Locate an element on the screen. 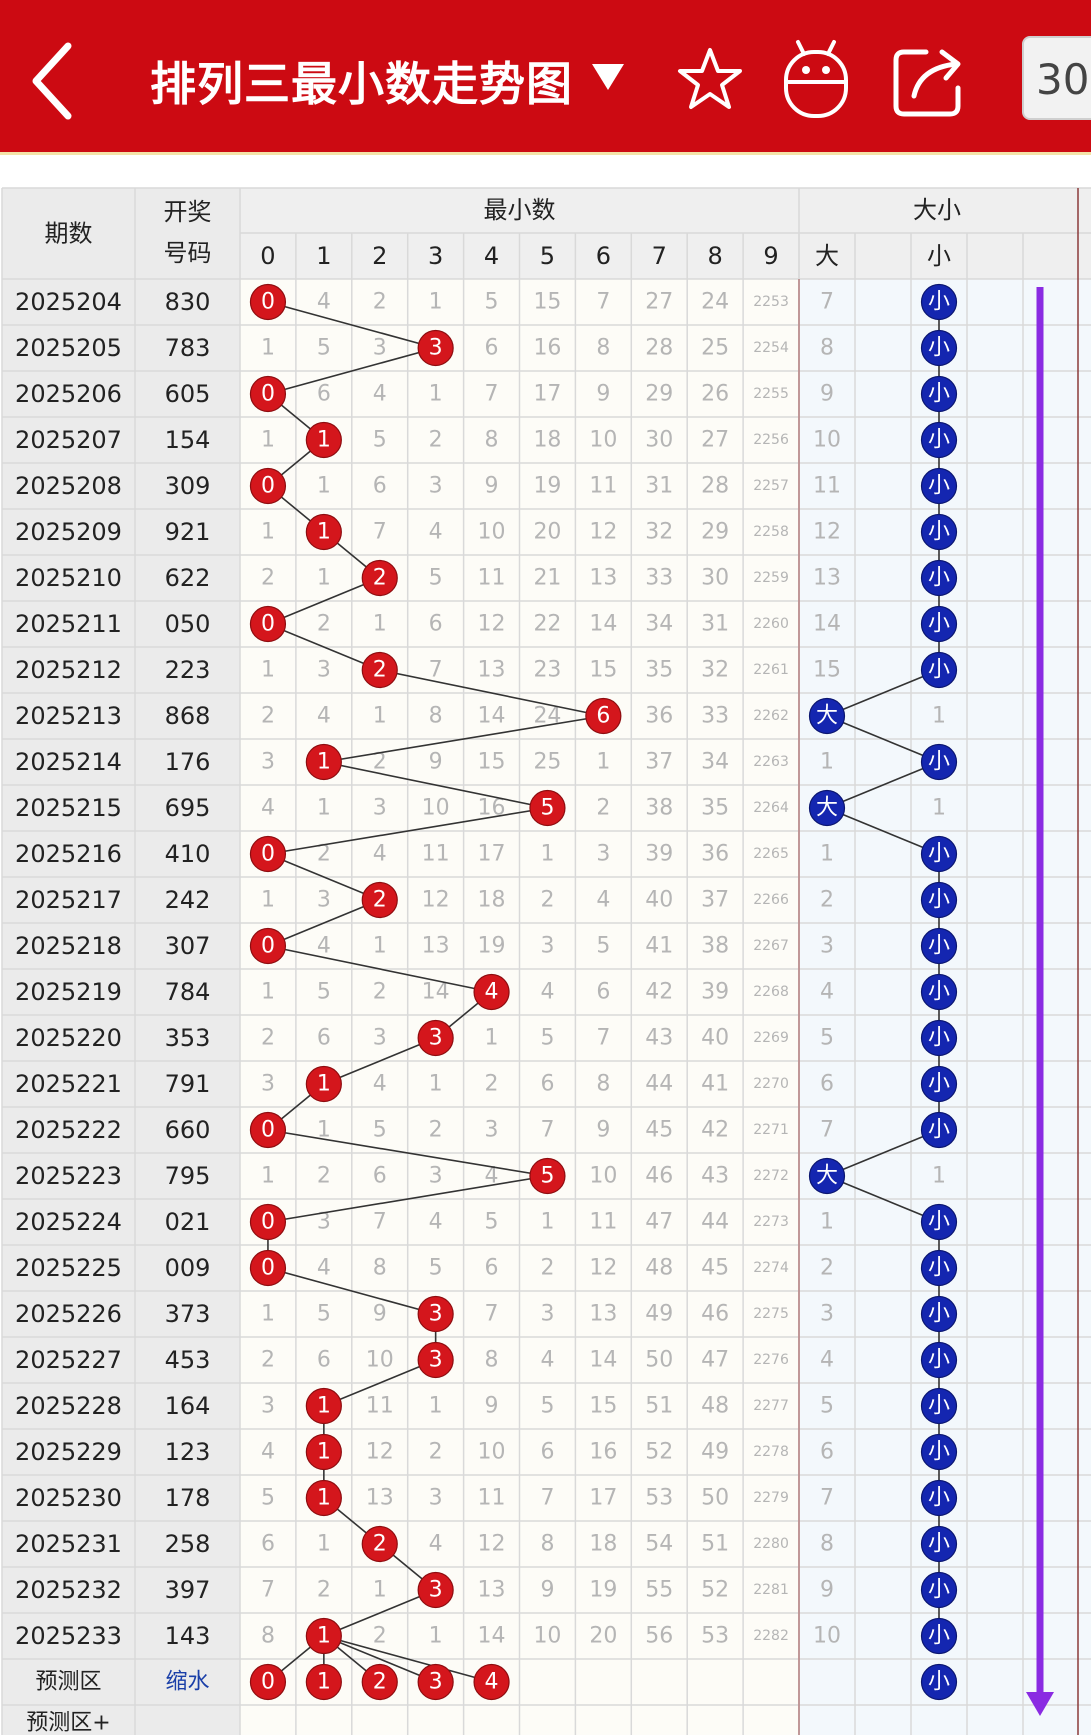 Image resolution: width=1091 pixels, height=1735 pixels. min-digit-ball: 3 is located at coordinates (435, 1314).